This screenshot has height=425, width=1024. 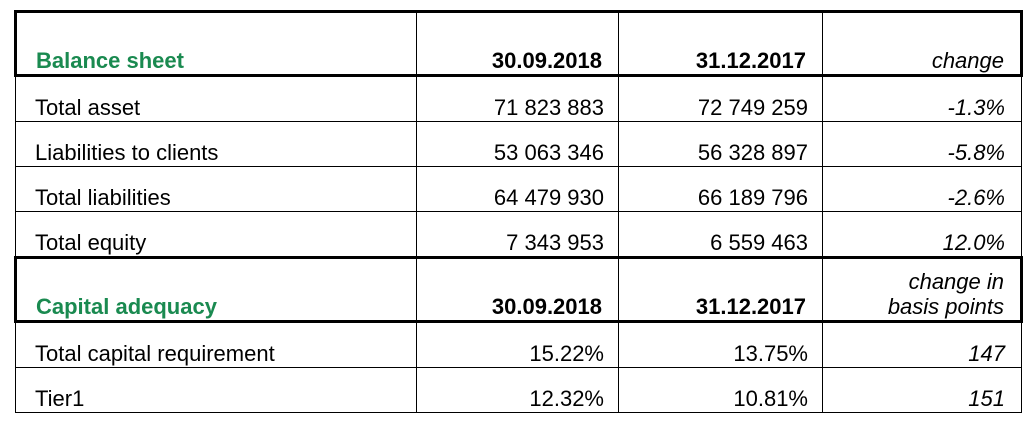 I want to click on change-cell: -5.8%, so click(x=922, y=144).